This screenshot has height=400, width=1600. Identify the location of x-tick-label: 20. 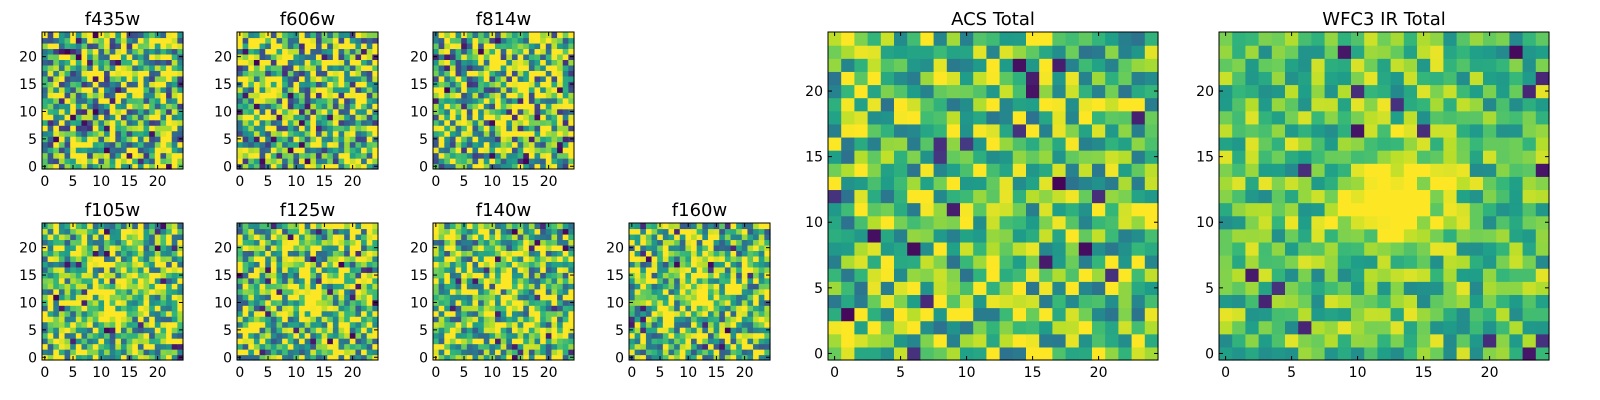
(353, 182).